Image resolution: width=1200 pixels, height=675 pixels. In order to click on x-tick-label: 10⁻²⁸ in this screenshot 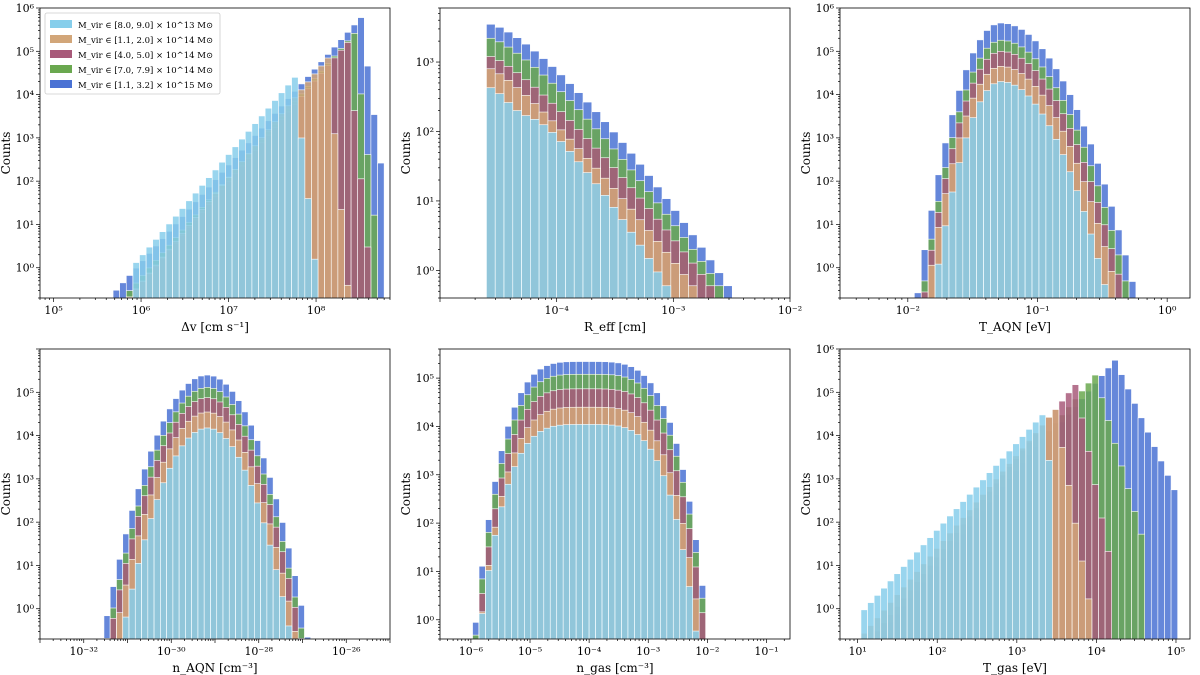, I will do `click(258, 651)`.